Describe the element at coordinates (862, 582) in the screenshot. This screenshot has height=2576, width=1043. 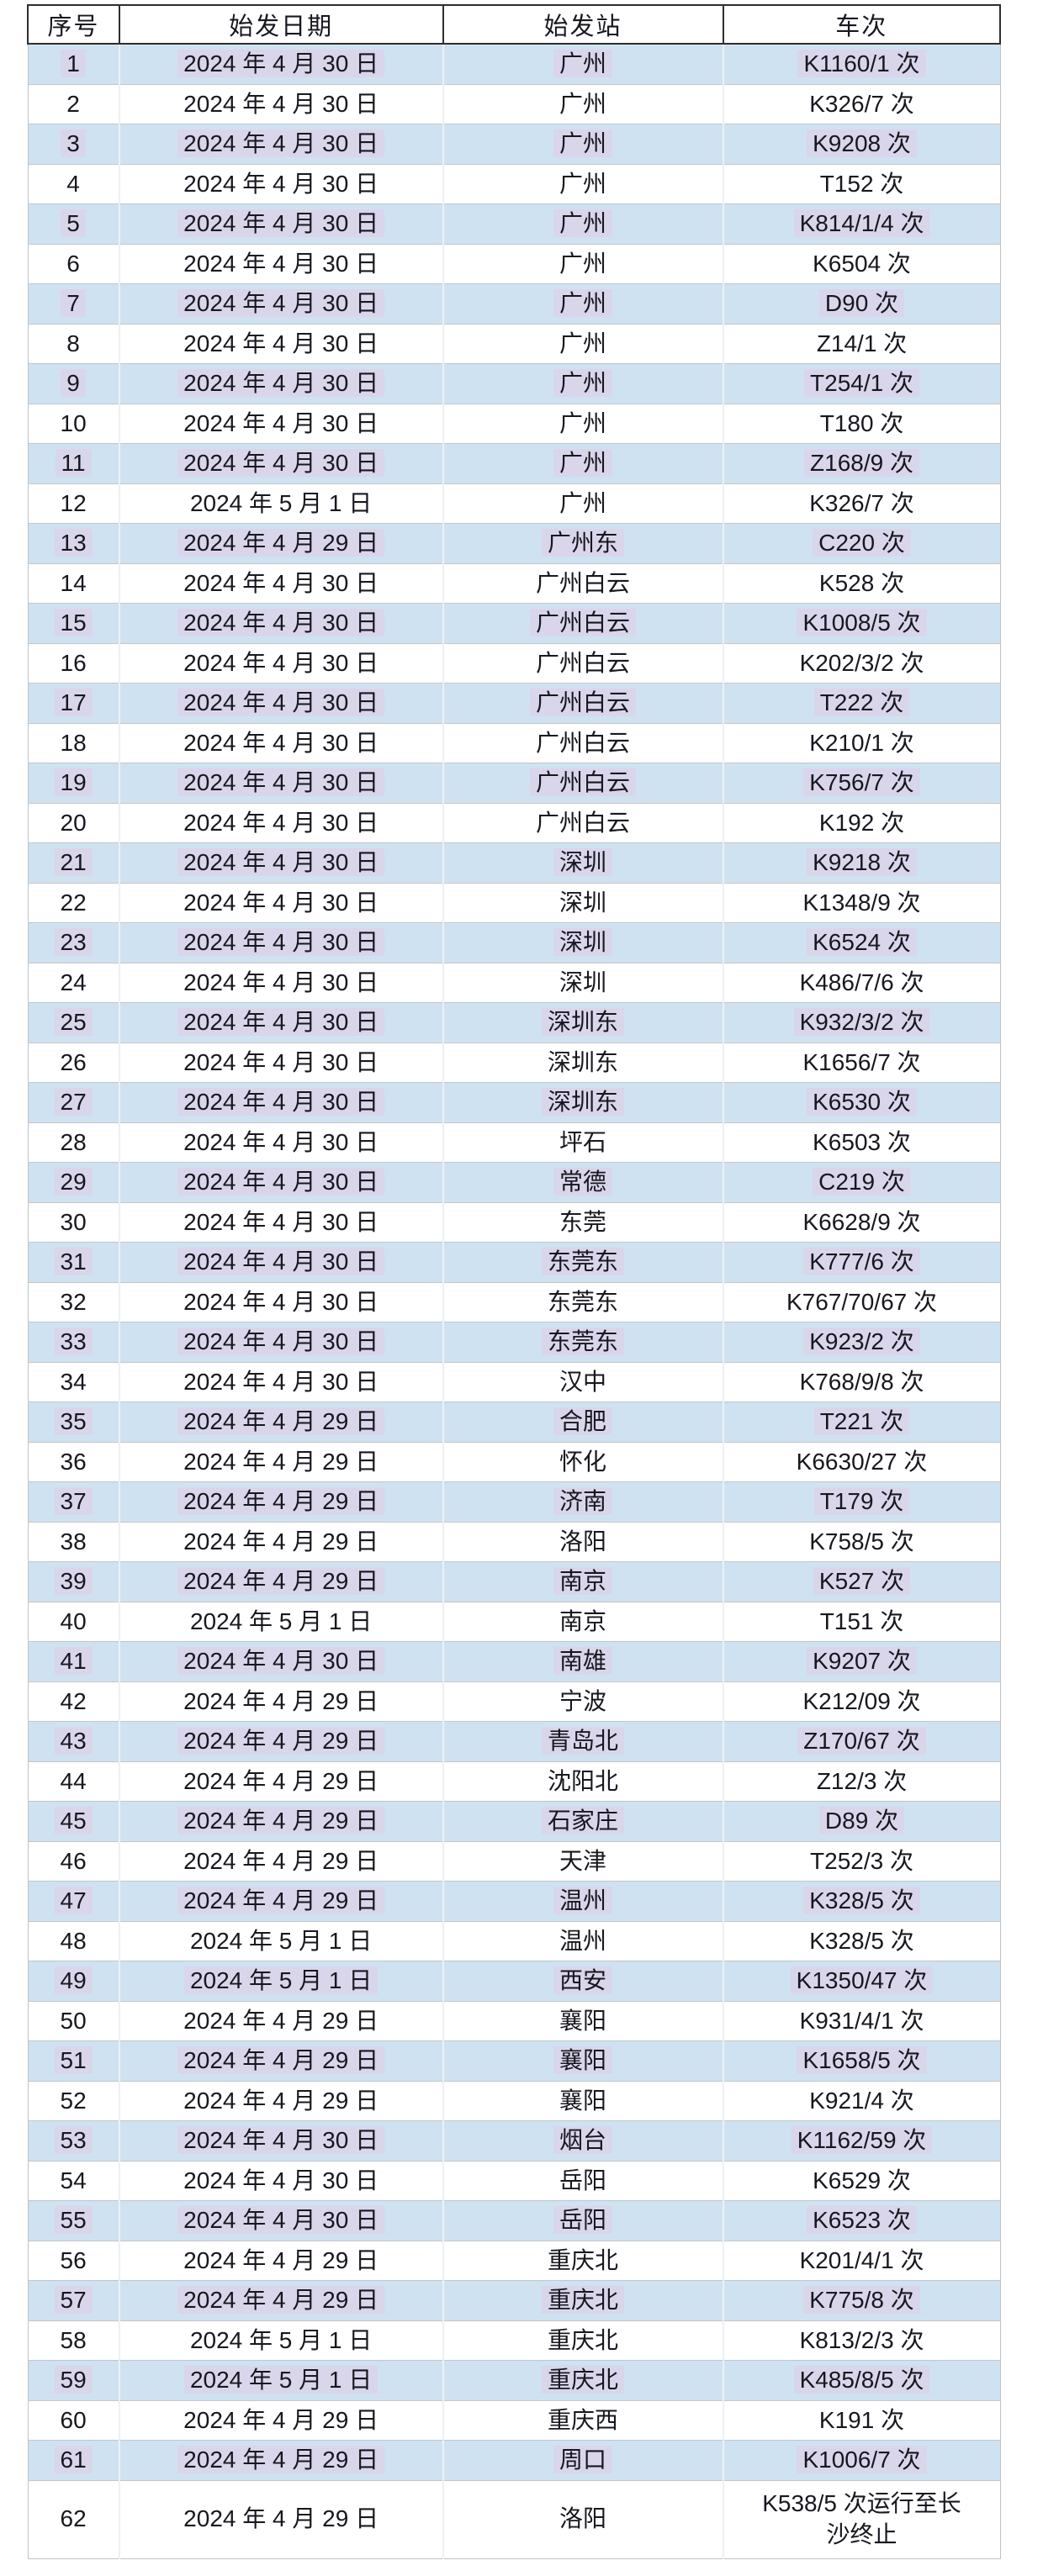
I see `cell-train-number-text: K528 次` at that location.